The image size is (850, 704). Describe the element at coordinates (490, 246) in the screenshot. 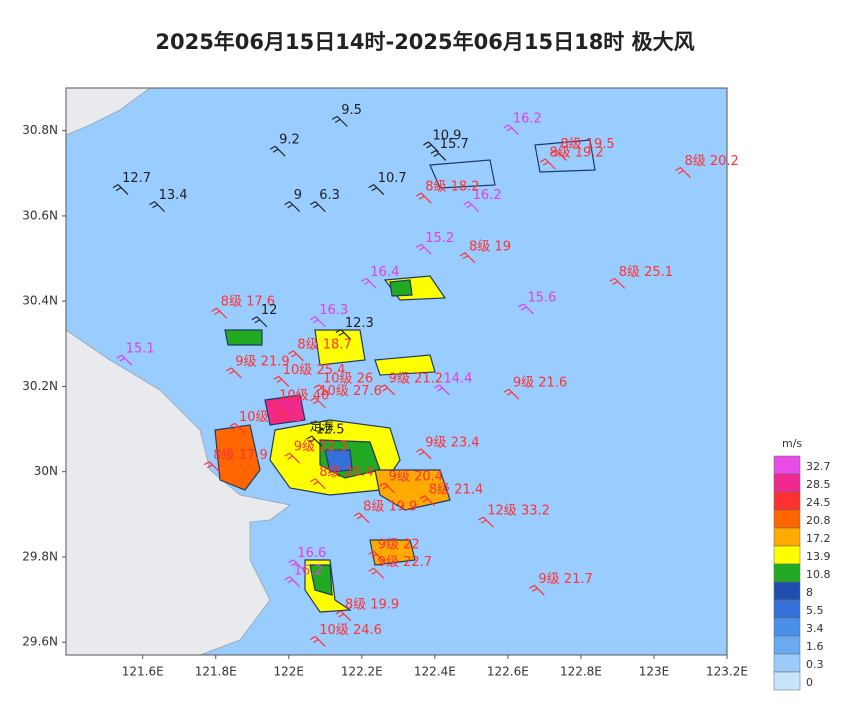

I see `station-label: 8级 19` at that location.